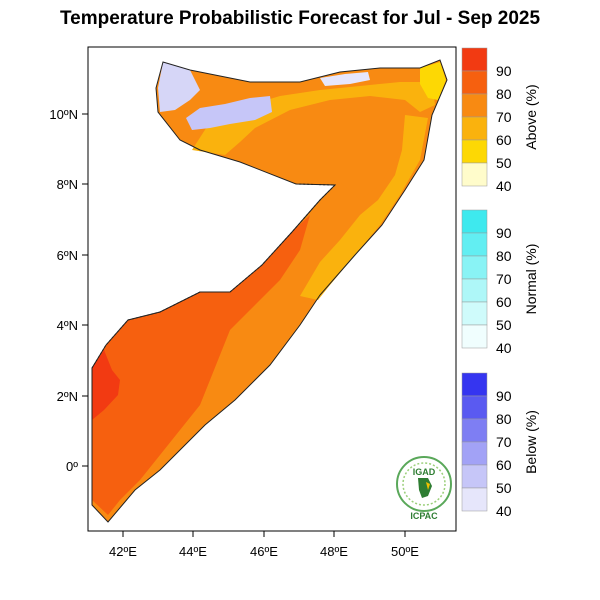 The image size is (600, 600). I want to click on lat-tick-label: 8ºN, so click(67, 184).